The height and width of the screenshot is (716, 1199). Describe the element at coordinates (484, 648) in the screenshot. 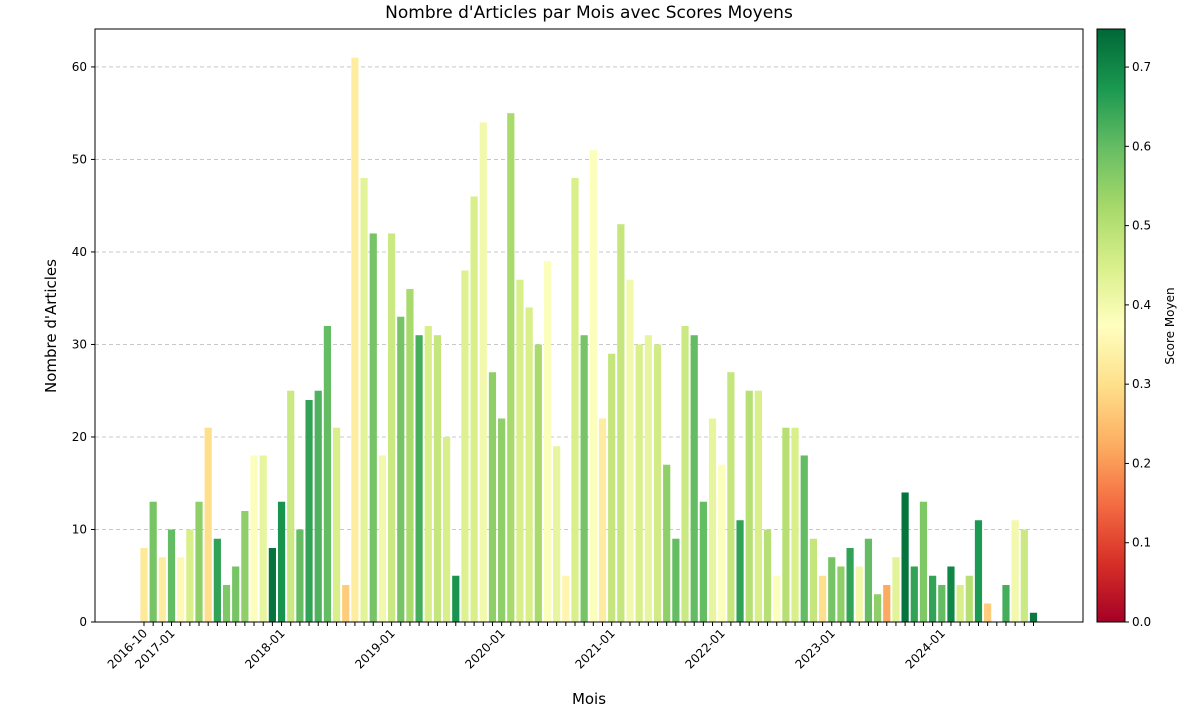

I see `x-tick-label: 2020-01` at that location.